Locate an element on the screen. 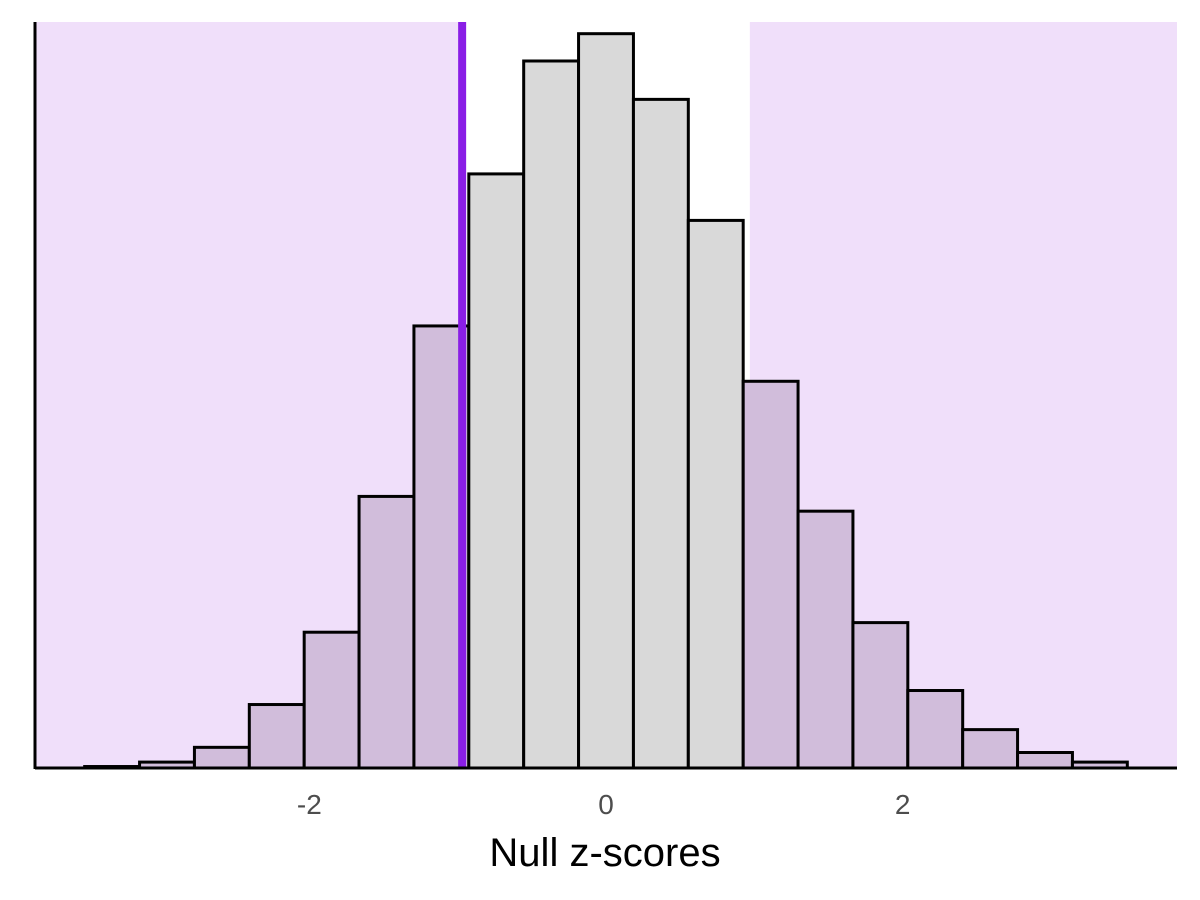 The width and height of the screenshot is (1200, 900). x-axis-ticks: -2 0 2 is located at coordinates (603, 804).